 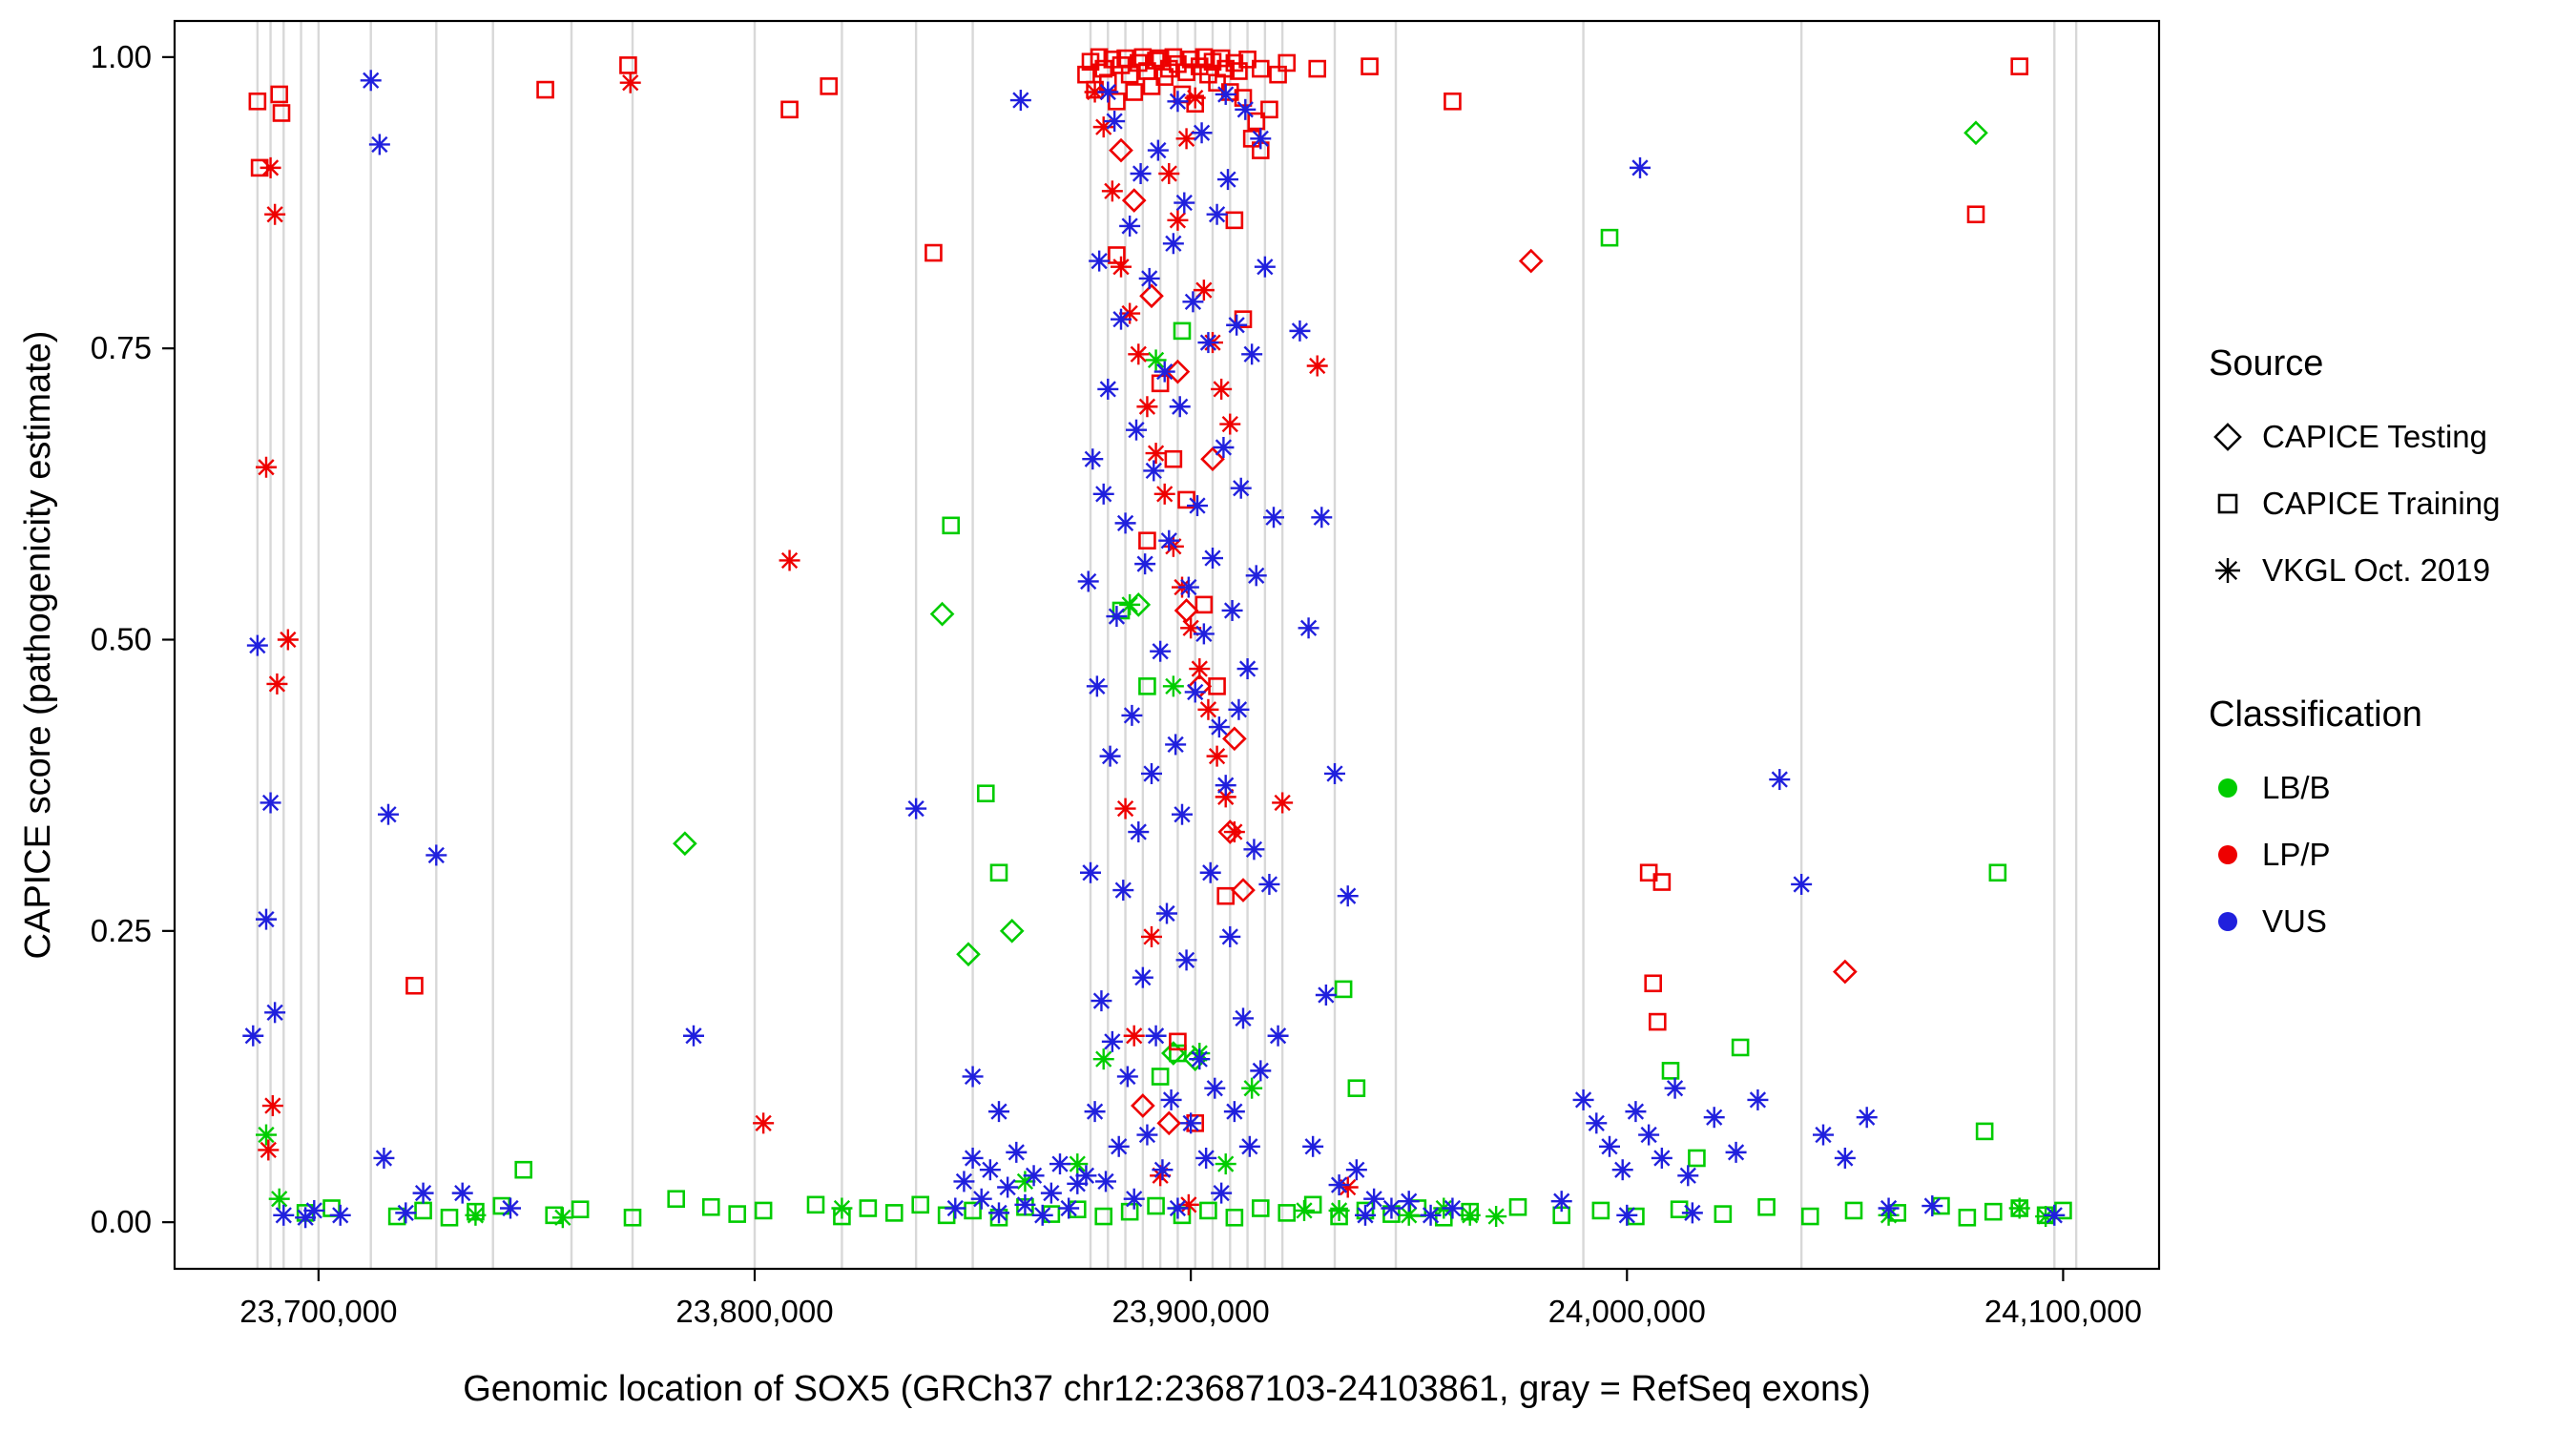 What do you see at coordinates (1191, 1311) in the screenshot?
I see `x-tick-label: 23,900,000` at bounding box center [1191, 1311].